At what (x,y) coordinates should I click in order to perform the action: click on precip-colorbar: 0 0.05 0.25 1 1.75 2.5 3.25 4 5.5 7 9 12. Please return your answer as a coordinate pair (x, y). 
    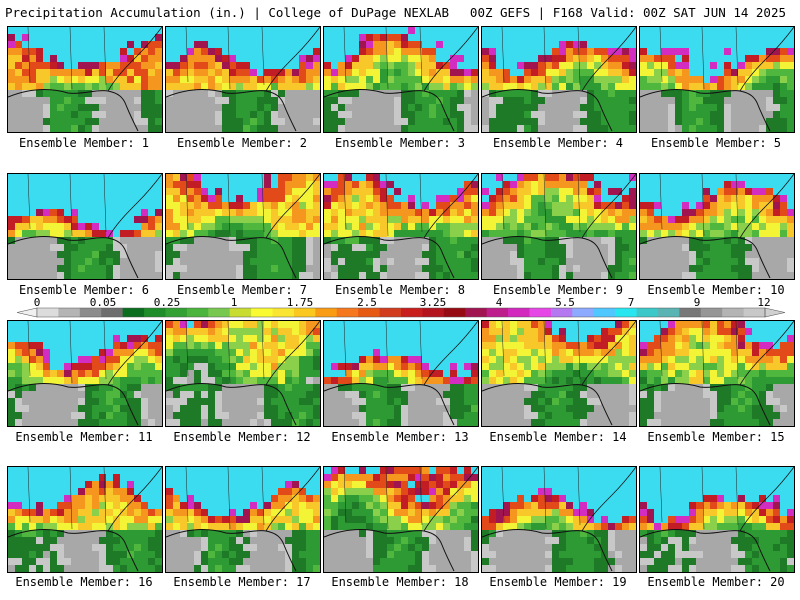
    Looking at the image, I should click on (400, 308).